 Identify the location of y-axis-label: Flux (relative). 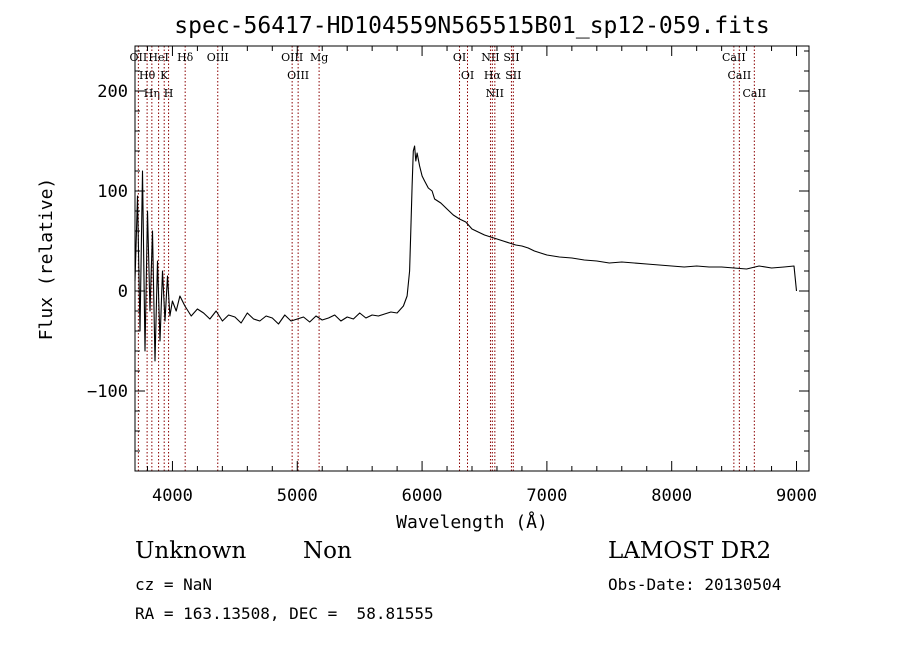
(46, 259).